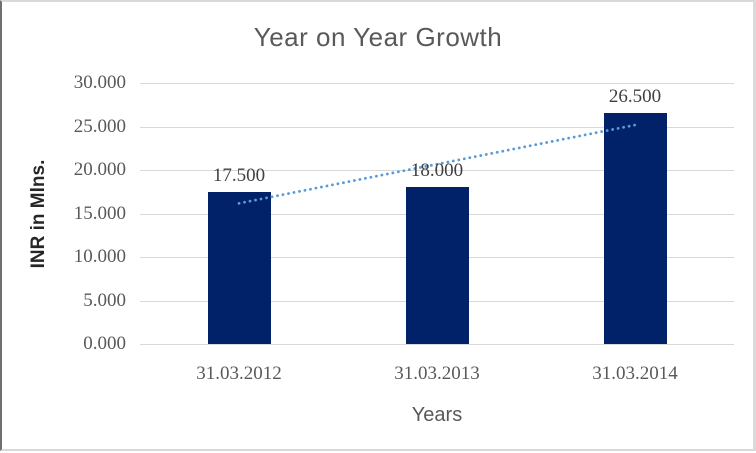  What do you see at coordinates (99, 213) in the screenshot?
I see `y-tick-label: 15.000` at bounding box center [99, 213].